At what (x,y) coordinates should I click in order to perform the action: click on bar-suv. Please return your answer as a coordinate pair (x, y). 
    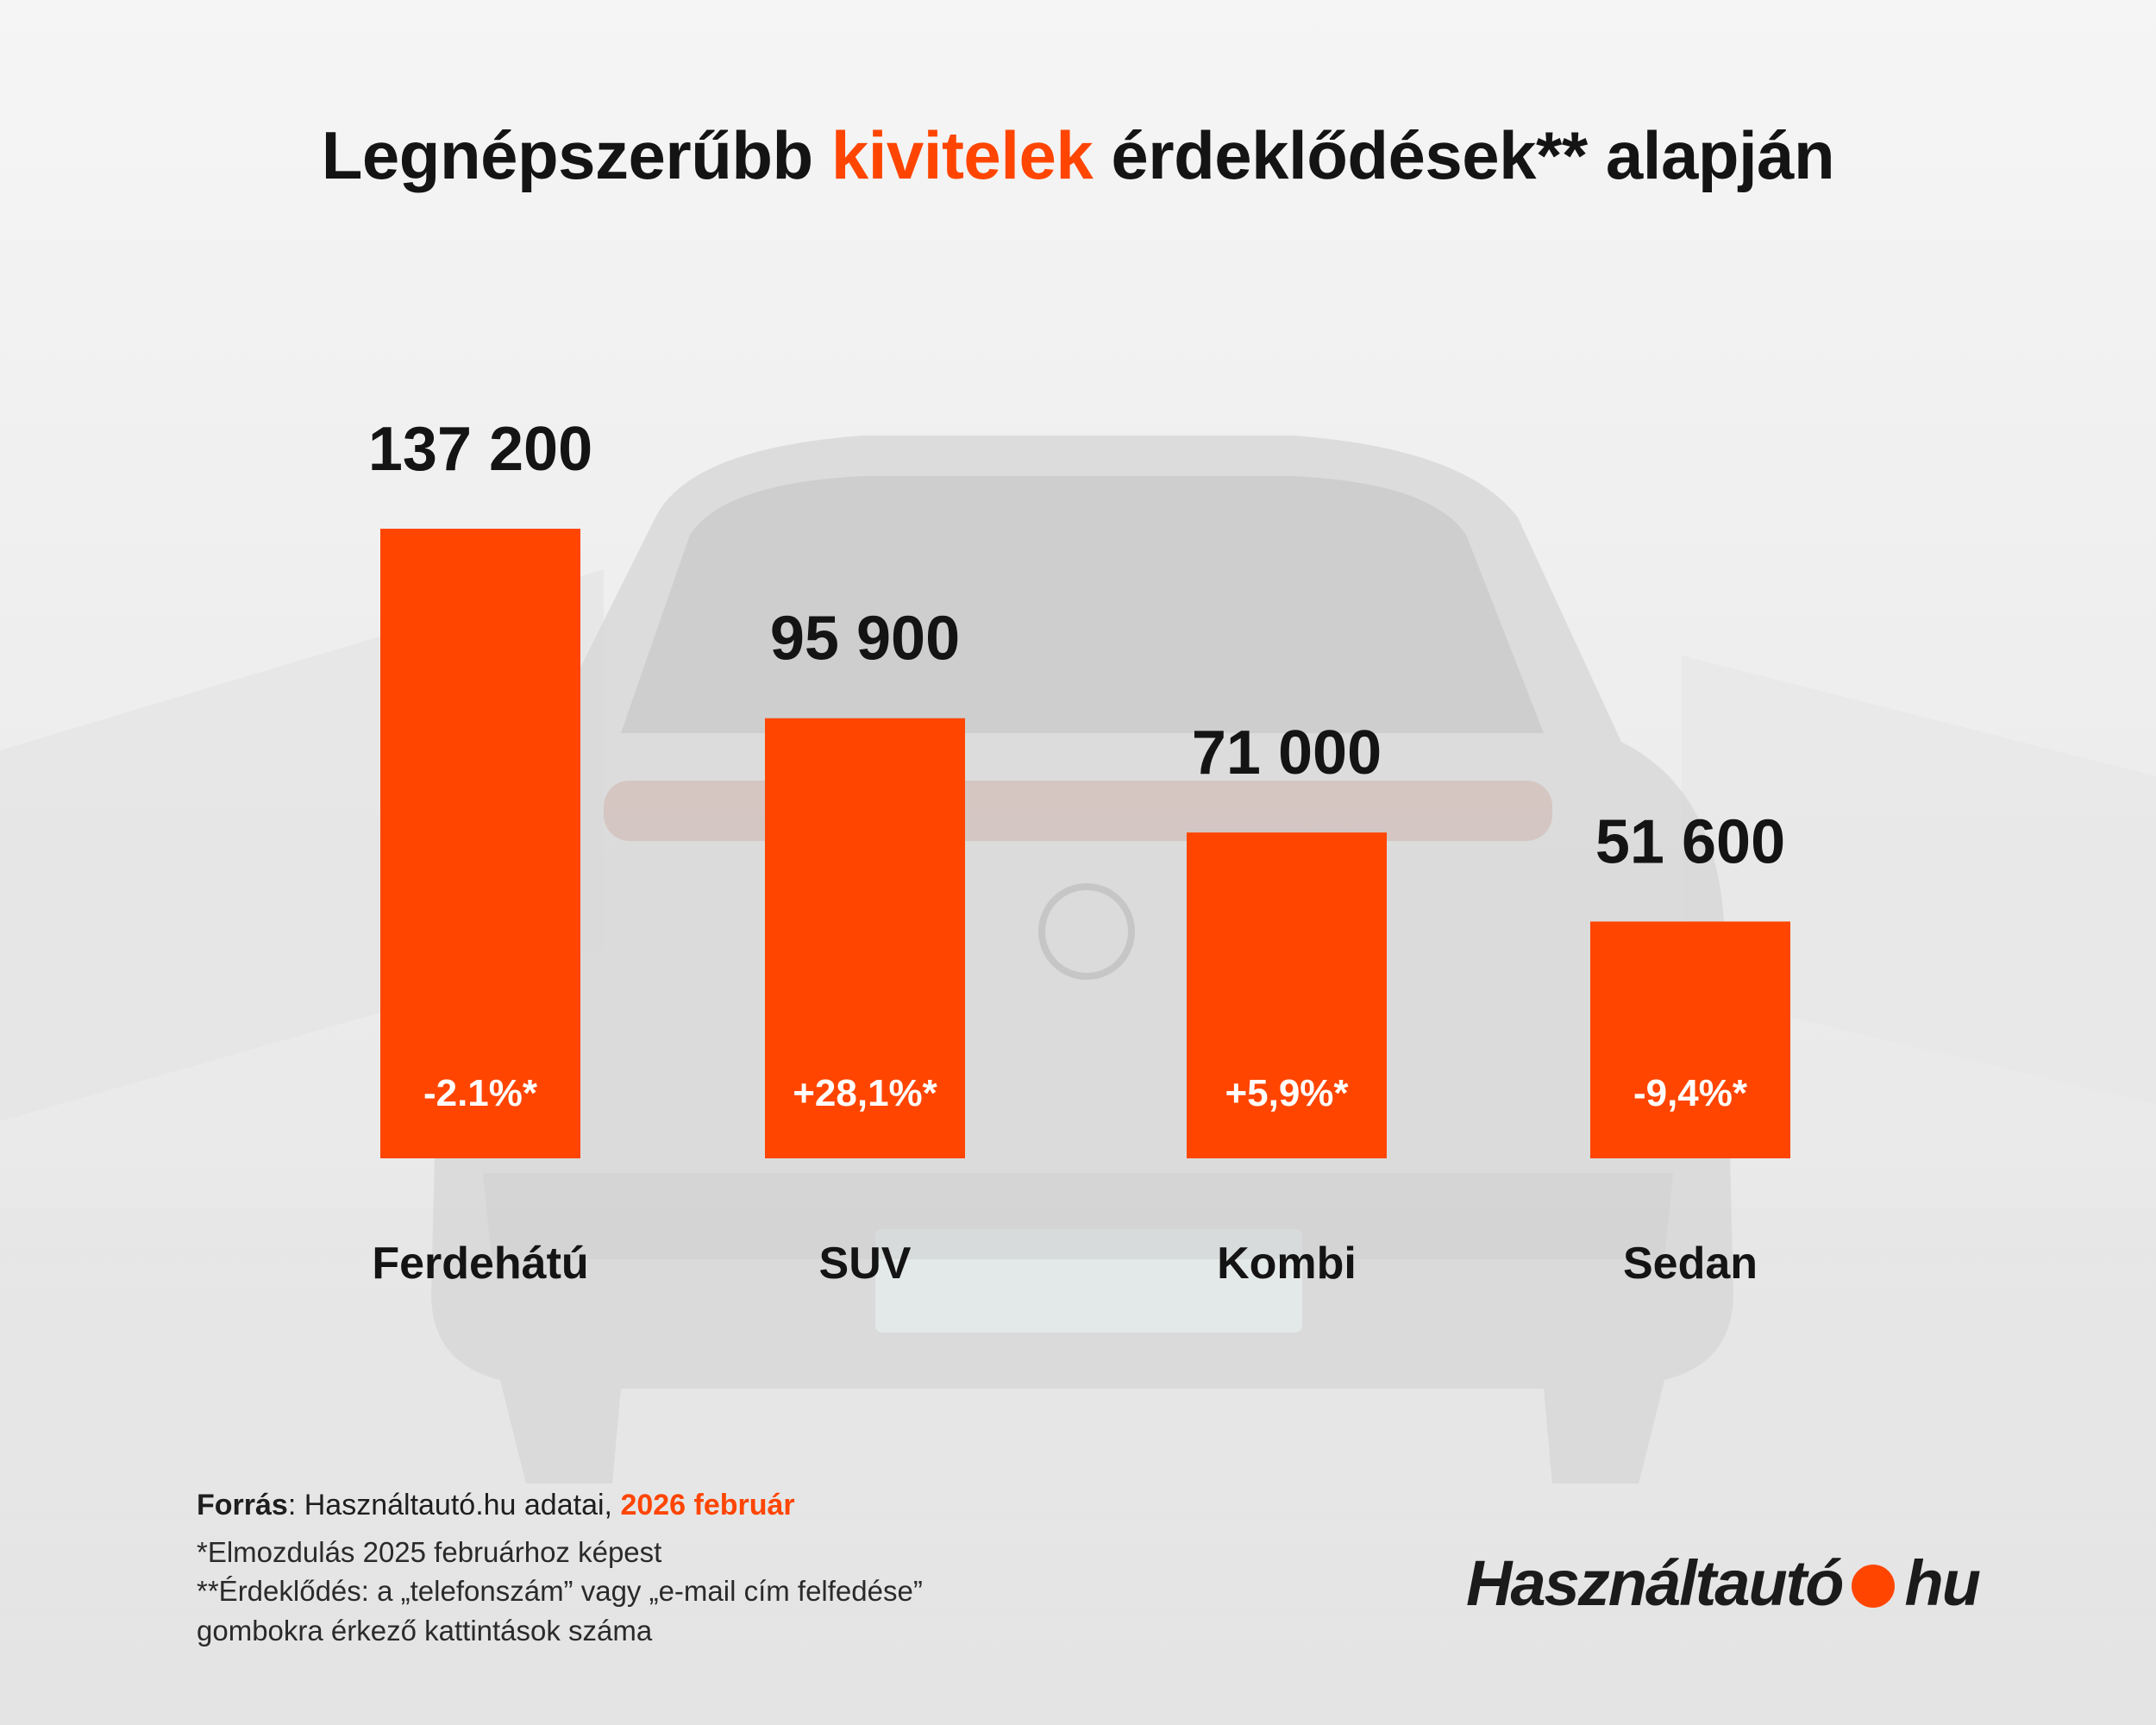
    Looking at the image, I should click on (865, 938).